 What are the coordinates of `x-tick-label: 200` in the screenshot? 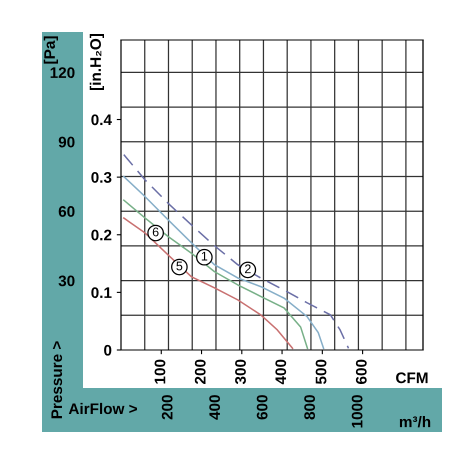 It's located at (200, 372).